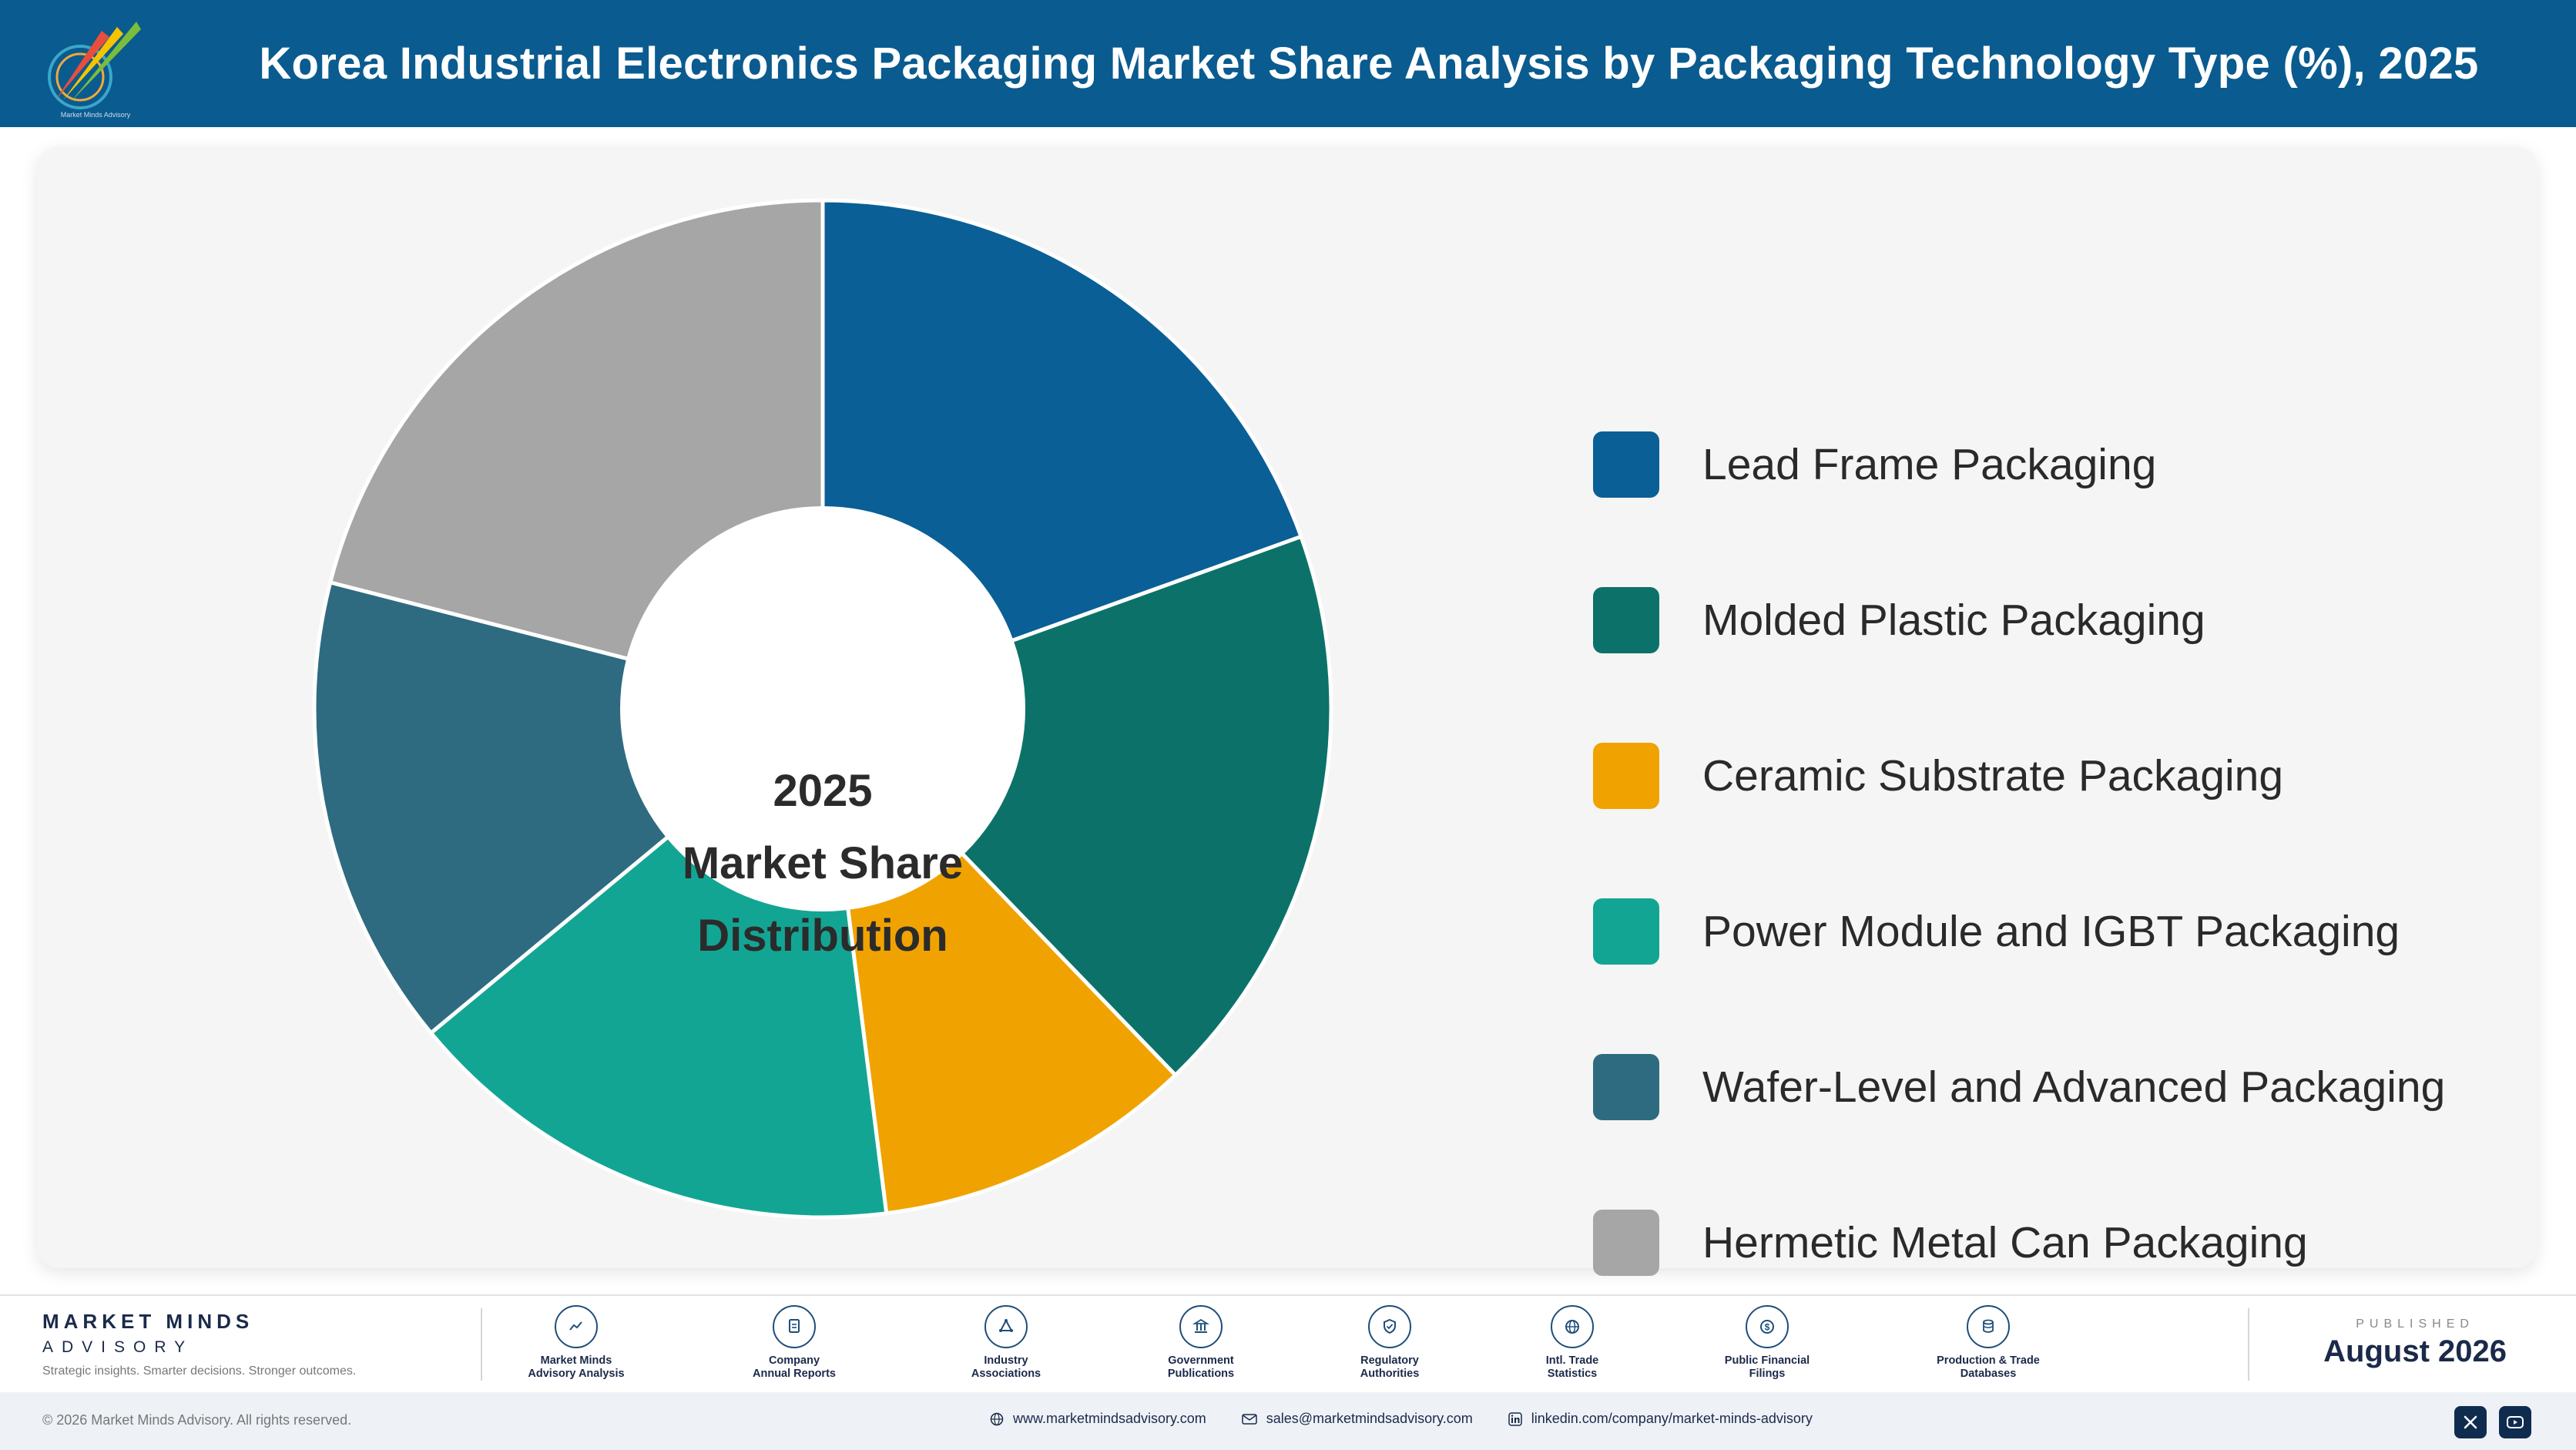 This screenshot has height=1450, width=2576. What do you see at coordinates (1572, 1367) in the screenshot?
I see `source-label: Intl. Trade Statistics` at bounding box center [1572, 1367].